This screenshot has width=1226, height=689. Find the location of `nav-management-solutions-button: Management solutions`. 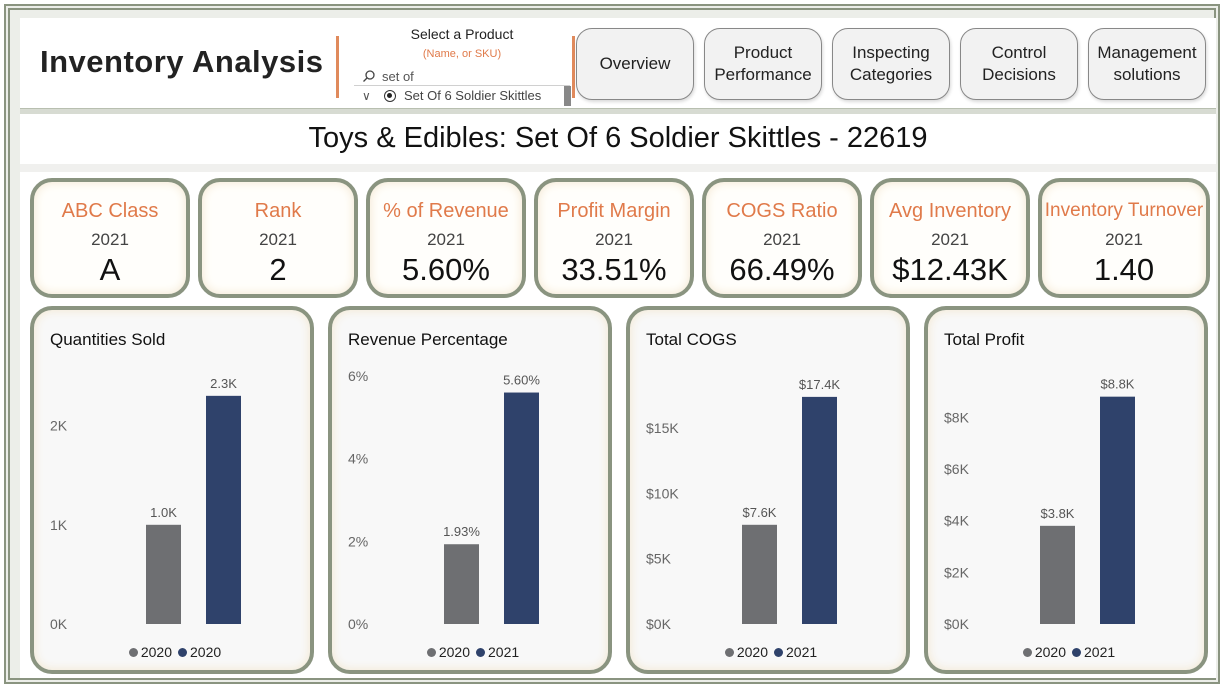

nav-management-solutions-button: Management solutions is located at coordinates (1147, 64).